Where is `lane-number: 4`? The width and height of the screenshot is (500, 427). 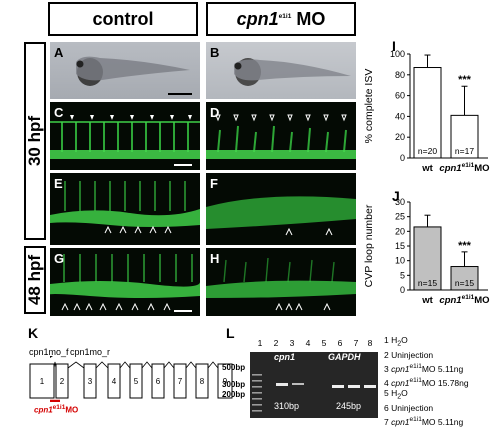 lane-number: 4 is located at coordinates (308, 343).